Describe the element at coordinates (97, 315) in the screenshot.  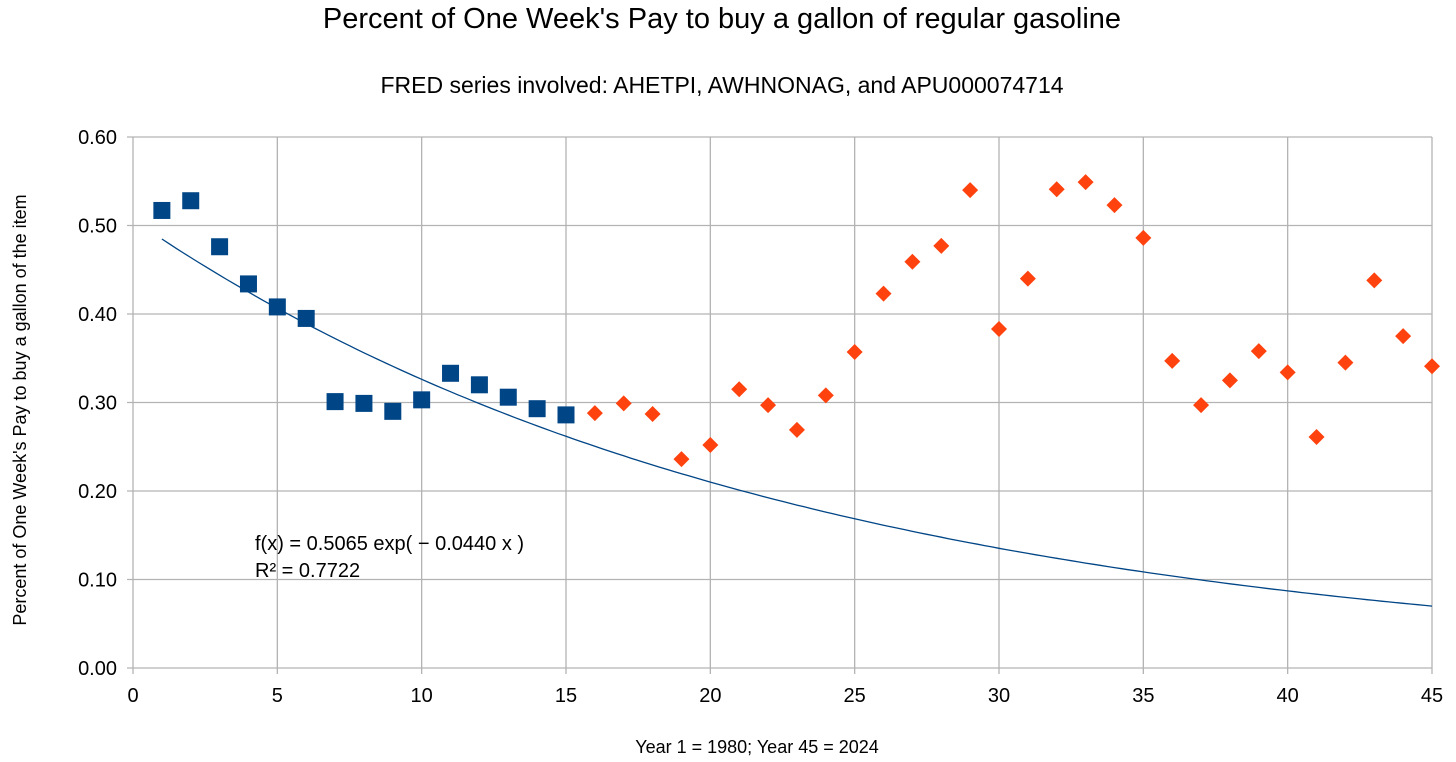
I see `y-tick-label: 0.40` at that location.